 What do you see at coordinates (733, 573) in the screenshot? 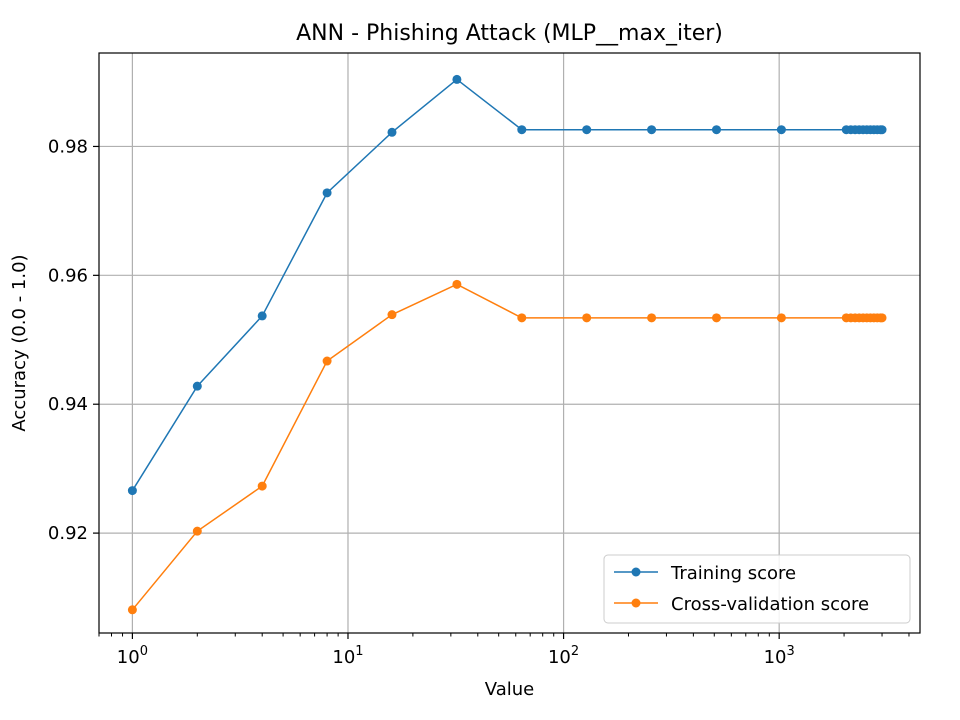
I see `legend-training-label: Training score` at bounding box center [733, 573].